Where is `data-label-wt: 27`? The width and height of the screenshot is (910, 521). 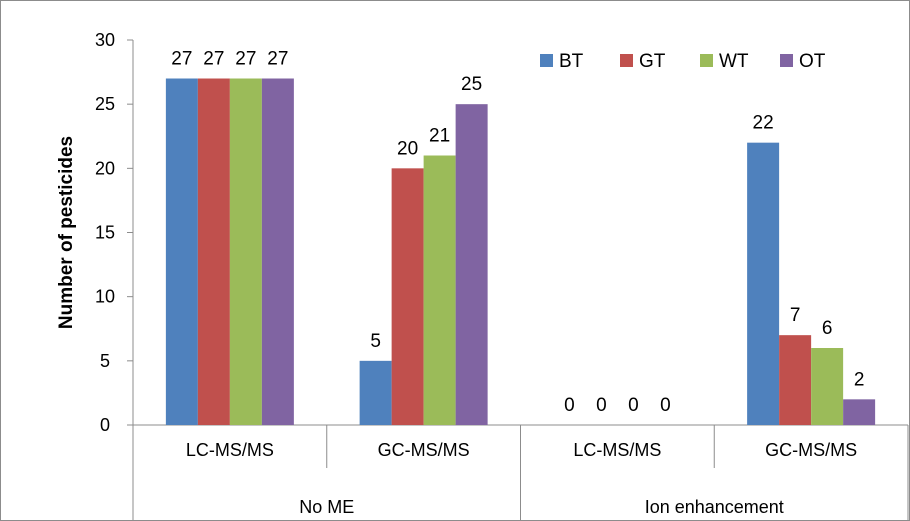
data-label-wt: 27 is located at coordinates (245, 59).